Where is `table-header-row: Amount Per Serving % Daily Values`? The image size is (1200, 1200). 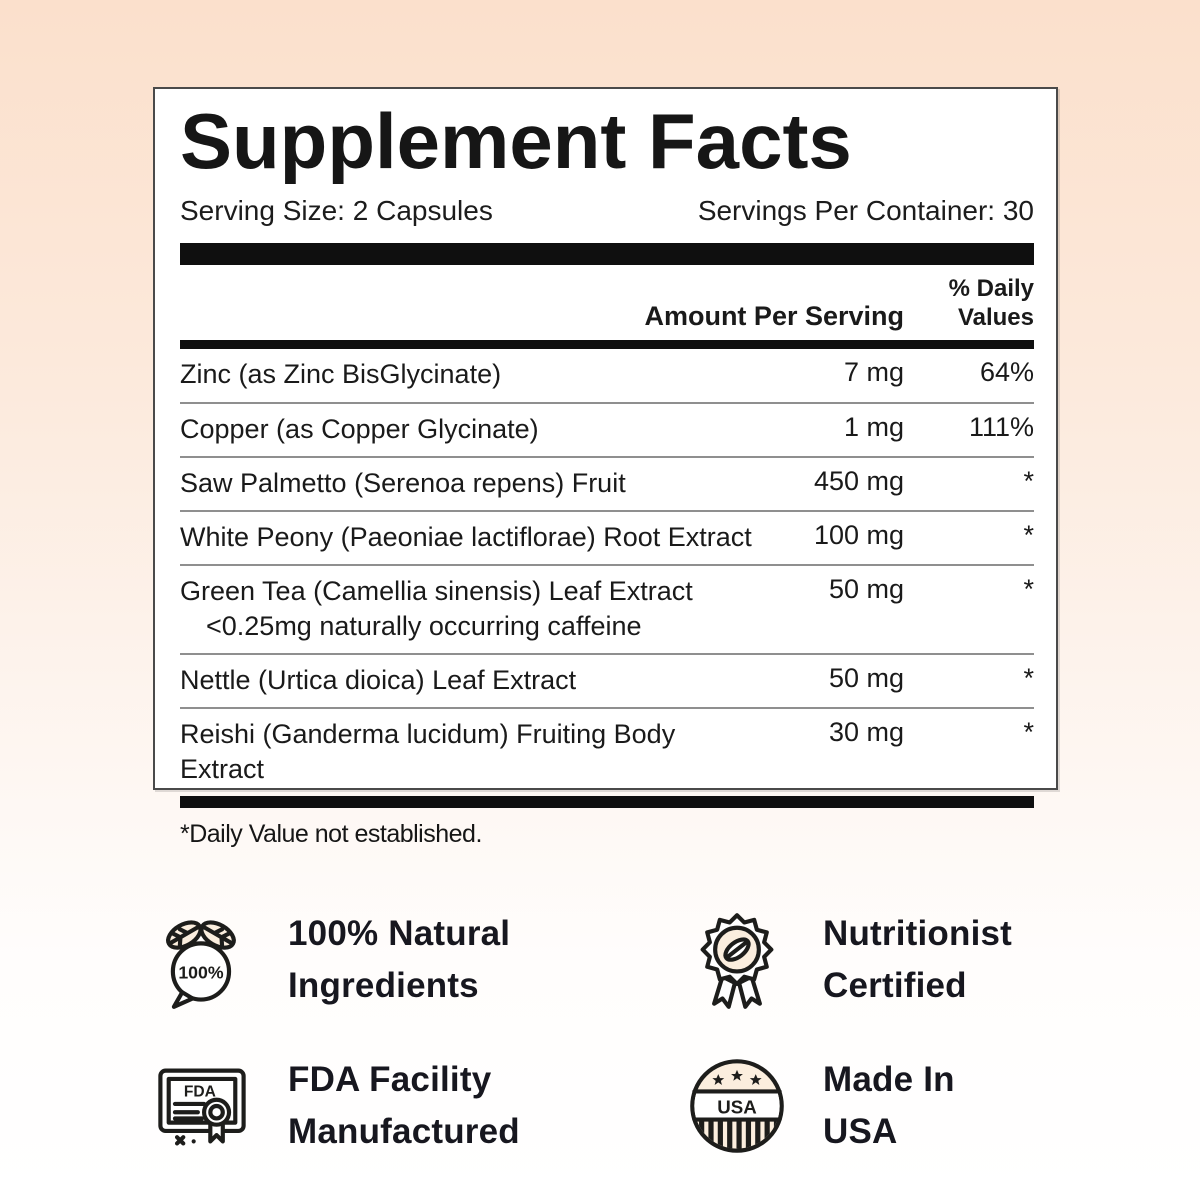 table-header-row: Amount Per Serving % Daily Values is located at coordinates (607, 303).